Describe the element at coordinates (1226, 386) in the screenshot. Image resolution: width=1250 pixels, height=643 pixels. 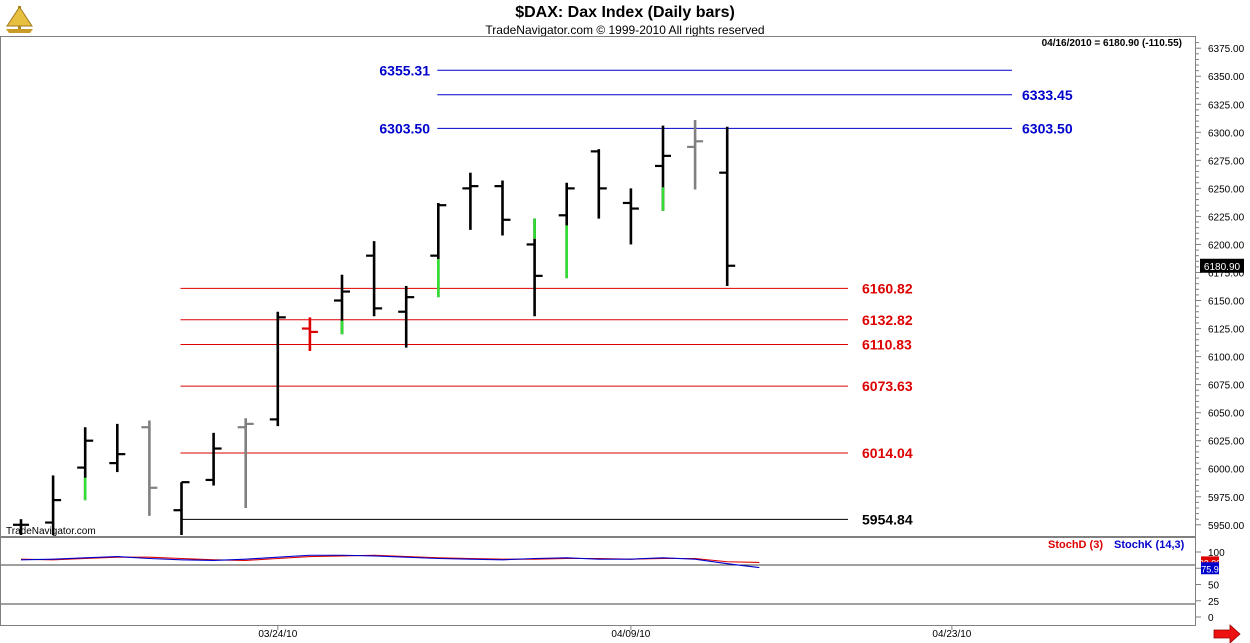
I see `y-tick-label: 6075.00` at that location.